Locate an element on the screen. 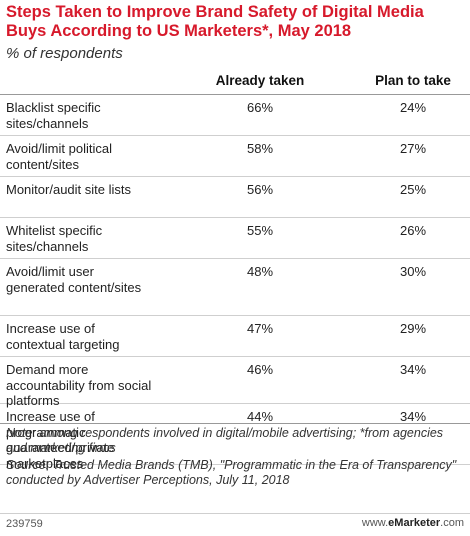 The image size is (470, 536). row-label: Blacklist specific sites/channels is located at coordinates (53, 115).